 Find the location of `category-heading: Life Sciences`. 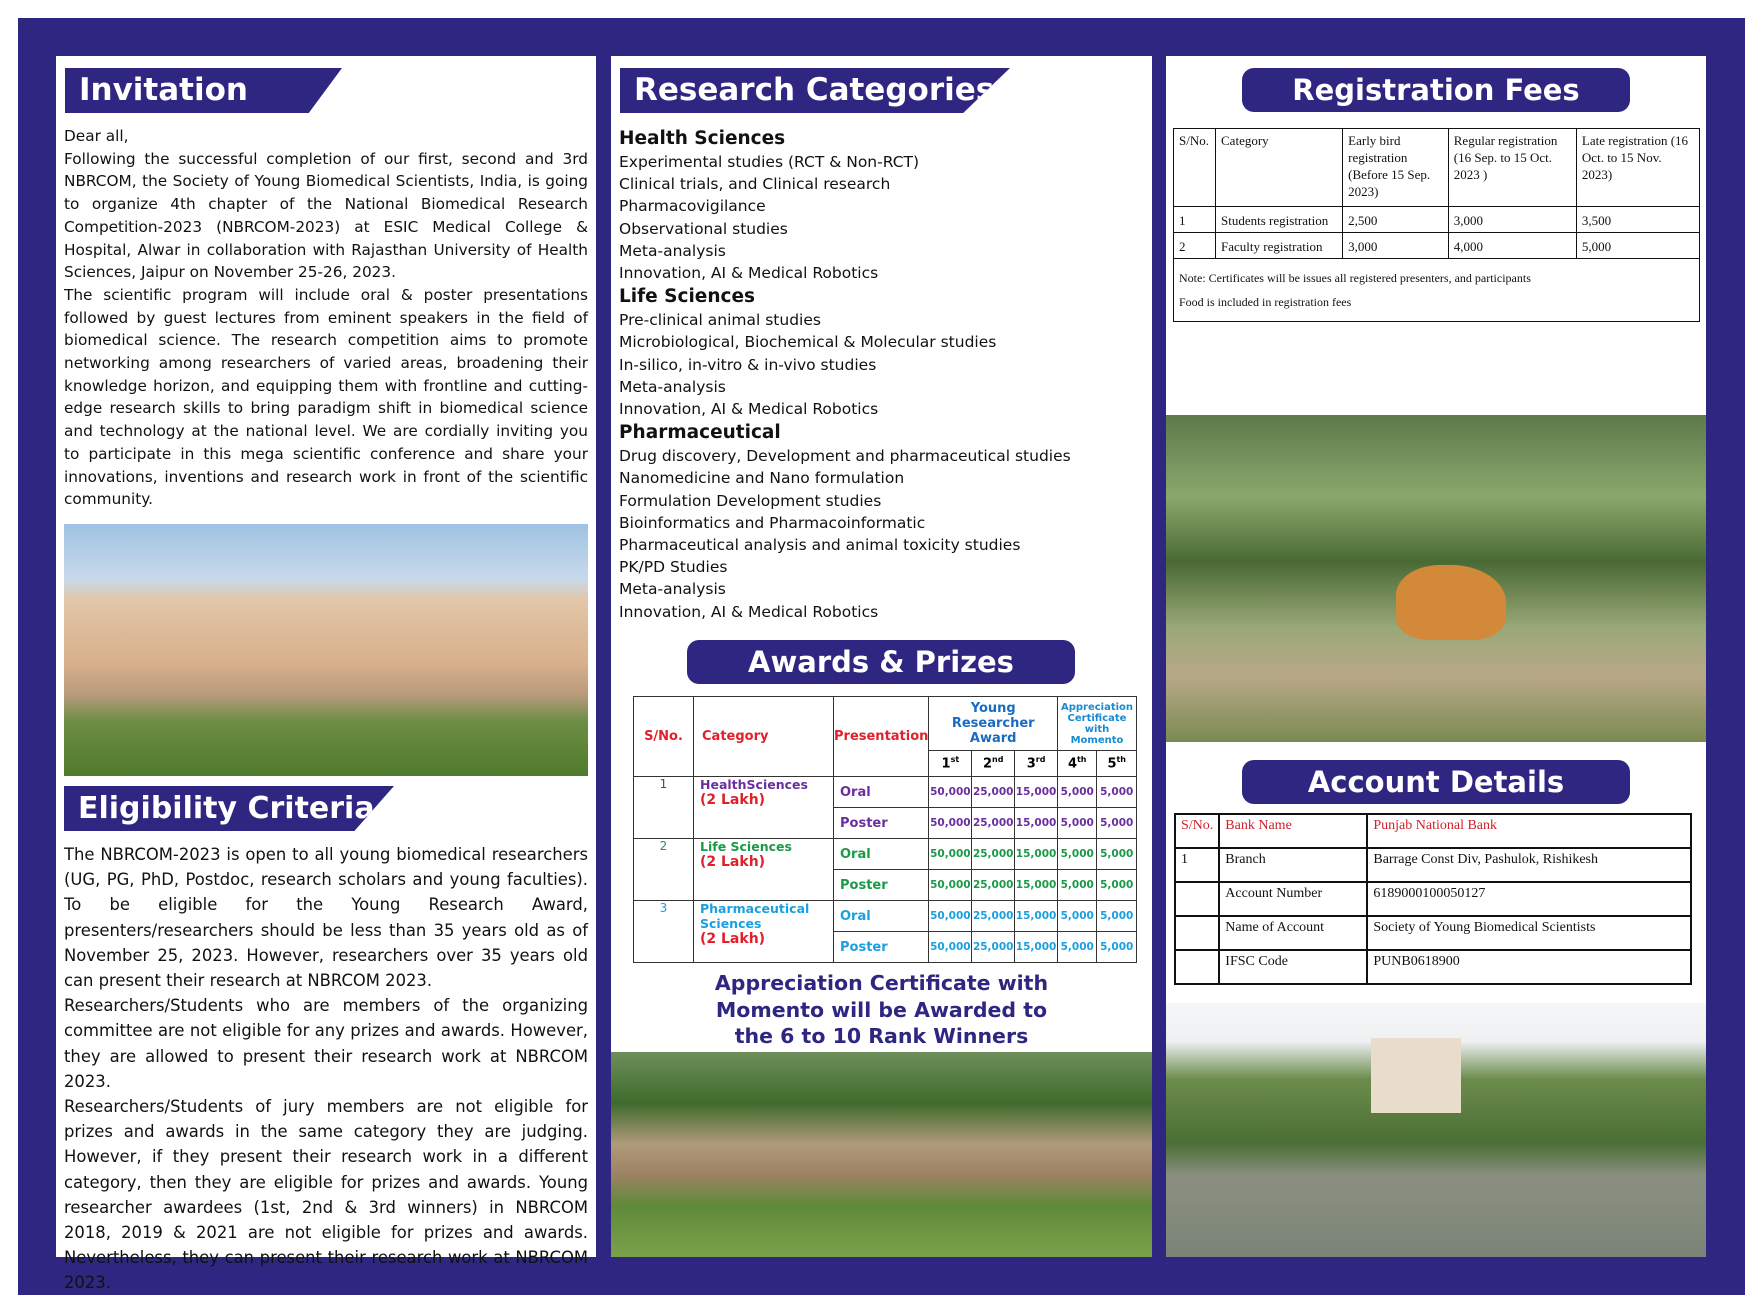

category-heading: Life Sciences is located at coordinates (687, 297).